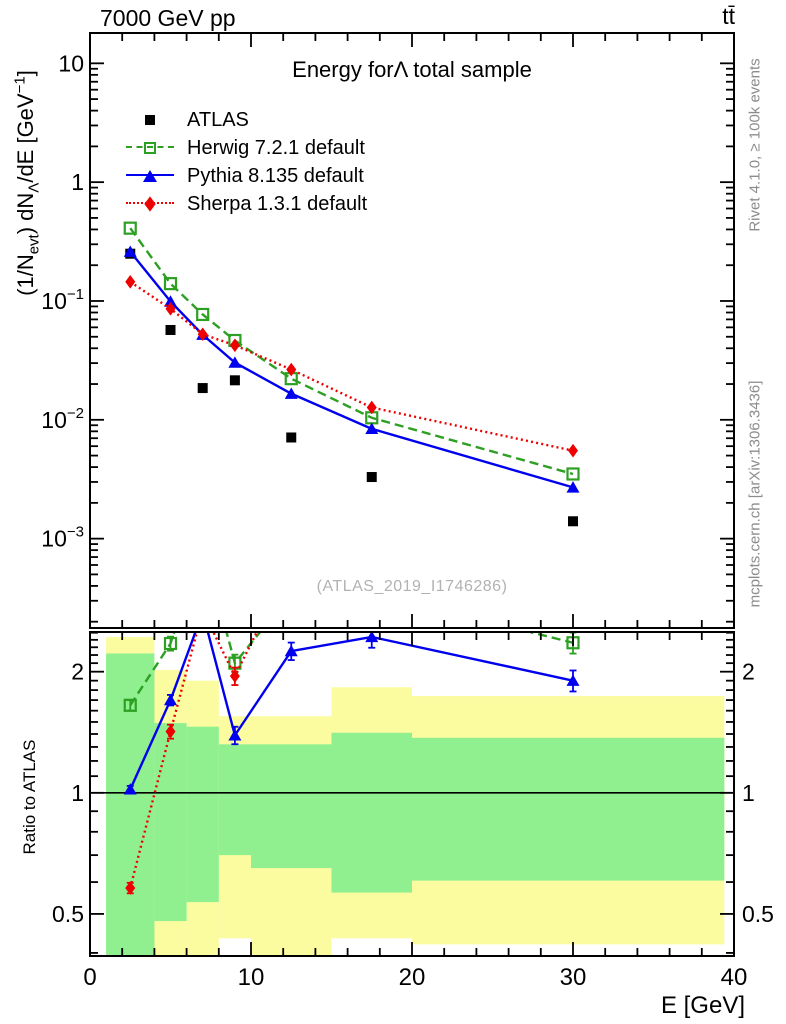 The image size is (786, 1024). Describe the element at coordinates (34, 187) in the screenshot. I see `ylabel-sub-lambda: Λ` at that location.